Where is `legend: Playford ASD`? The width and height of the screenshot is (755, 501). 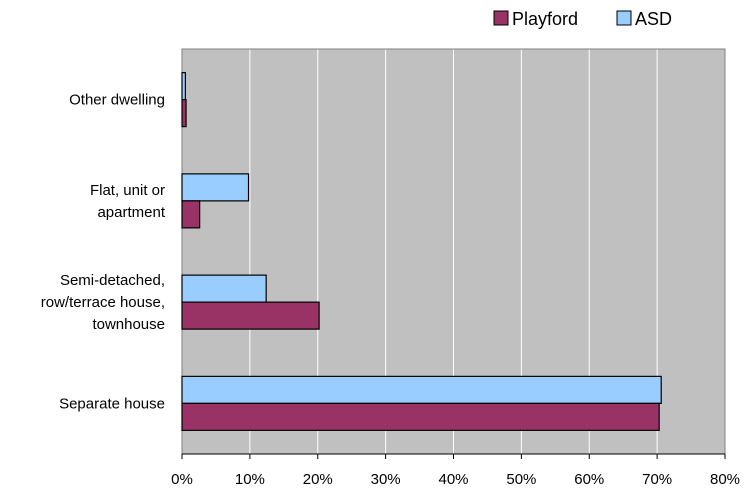 legend: Playford ASD is located at coordinates (582, 19).